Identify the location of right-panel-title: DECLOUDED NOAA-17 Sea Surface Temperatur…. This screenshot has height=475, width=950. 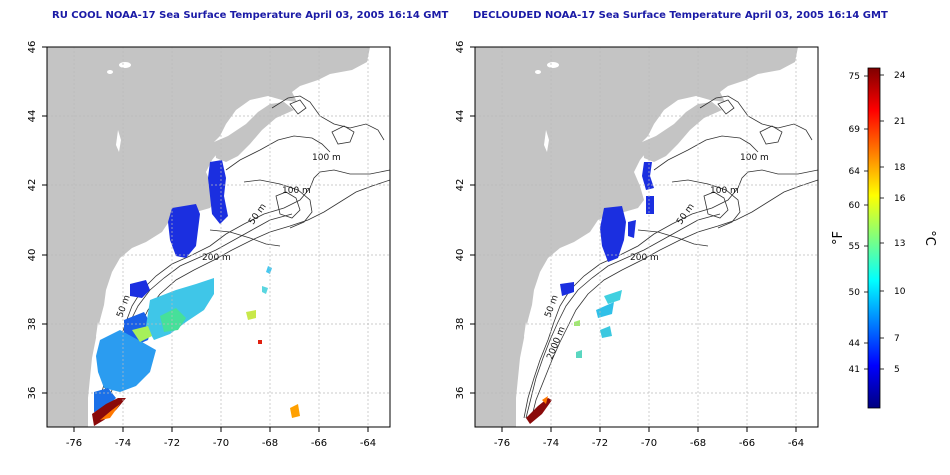
(680, 15).